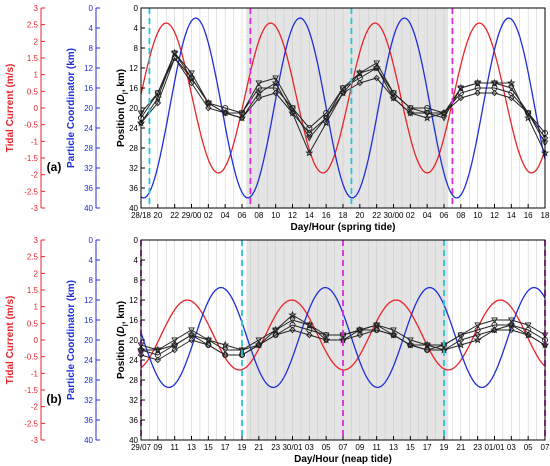 The height and width of the screenshot is (466, 550). I want to click on tidal-tick-label: -0.5, so click(31, 125).